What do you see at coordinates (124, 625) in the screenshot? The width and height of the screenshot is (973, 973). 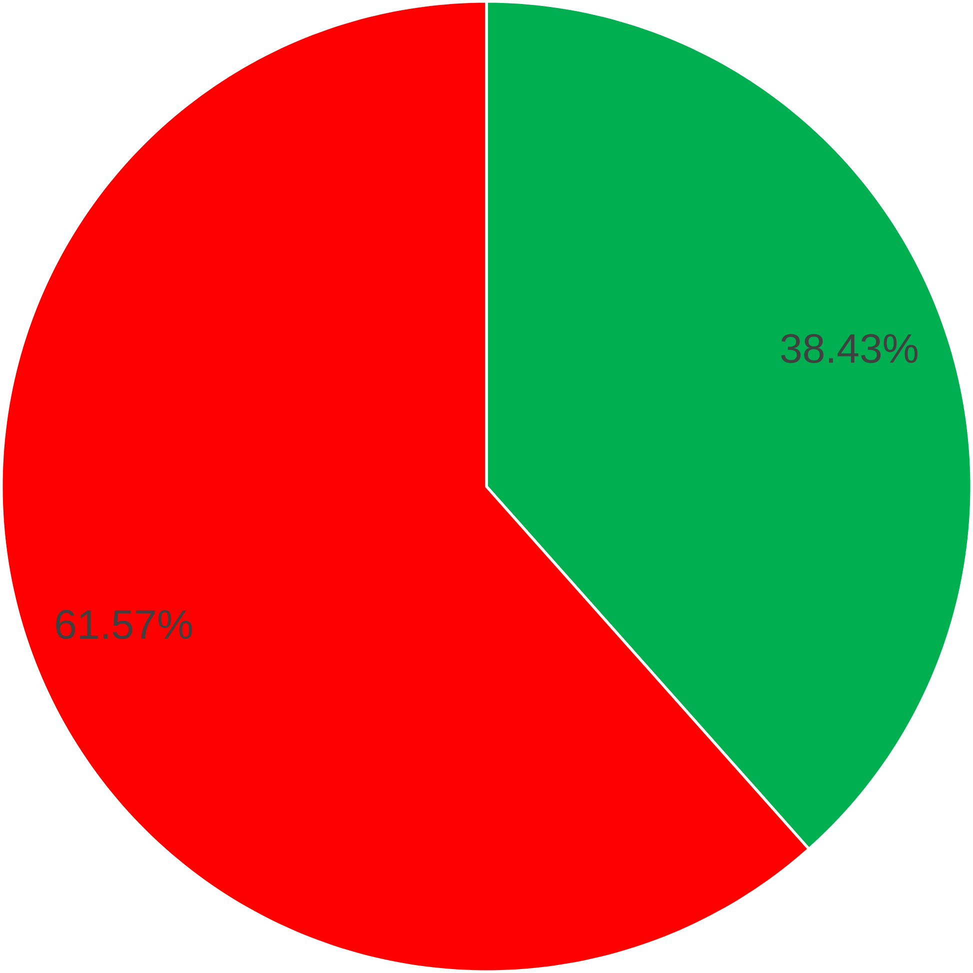 I see `data-label: 61.57%` at bounding box center [124, 625].